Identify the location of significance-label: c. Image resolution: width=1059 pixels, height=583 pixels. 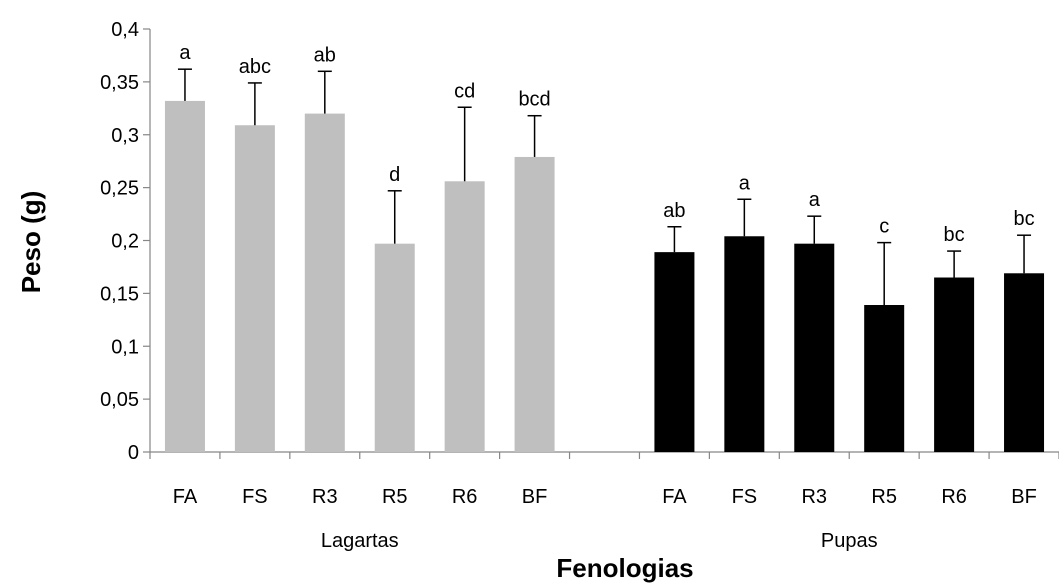
(884, 227).